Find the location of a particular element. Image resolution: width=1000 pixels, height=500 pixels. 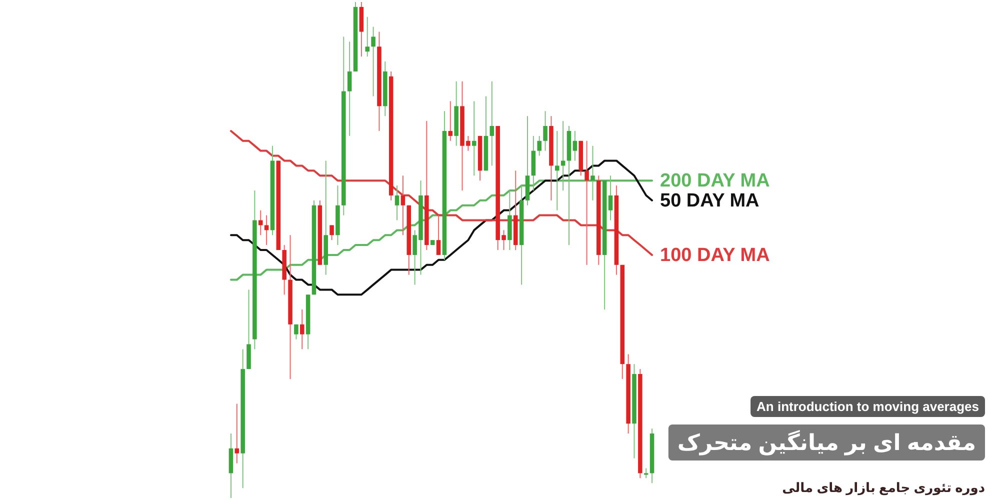

series-label: 50 DAY MA is located at coordinates (710, 201).